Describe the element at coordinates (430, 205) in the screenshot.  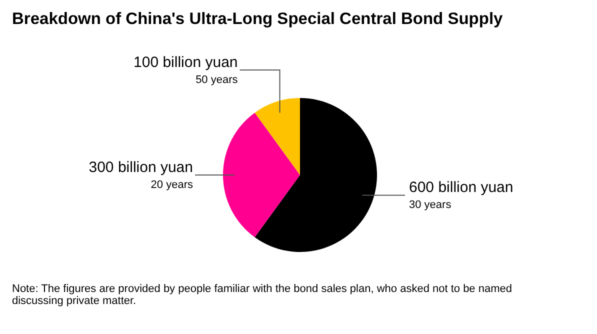
I see `slice-label: 30 years` at that location.